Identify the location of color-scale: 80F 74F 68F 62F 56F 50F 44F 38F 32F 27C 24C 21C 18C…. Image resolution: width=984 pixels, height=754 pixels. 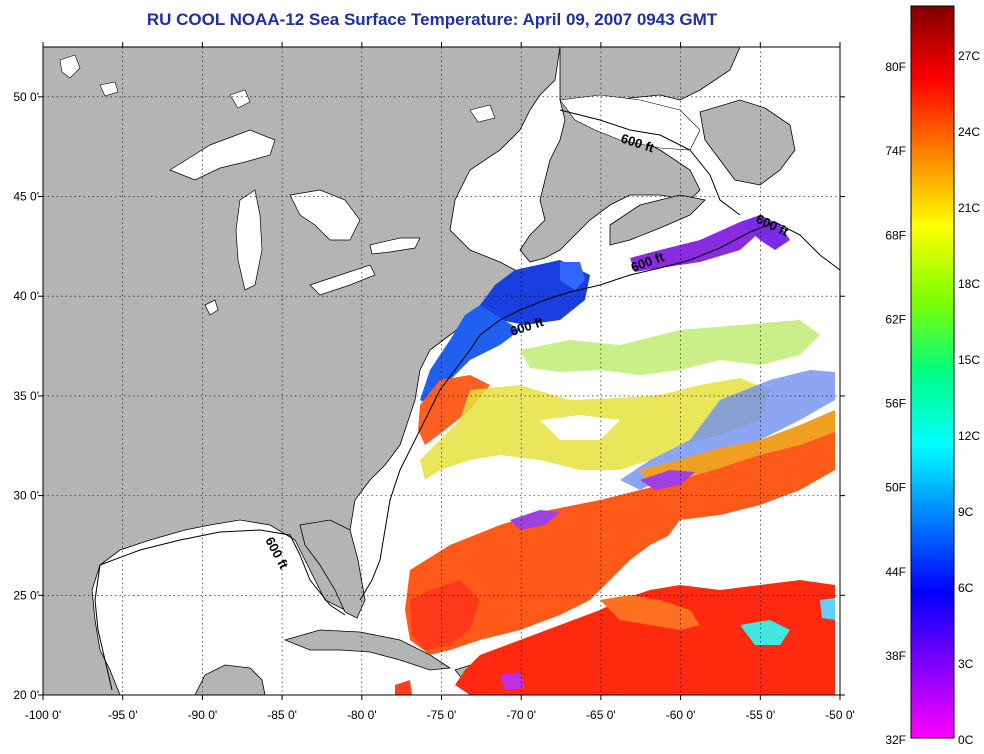
(932, 376).